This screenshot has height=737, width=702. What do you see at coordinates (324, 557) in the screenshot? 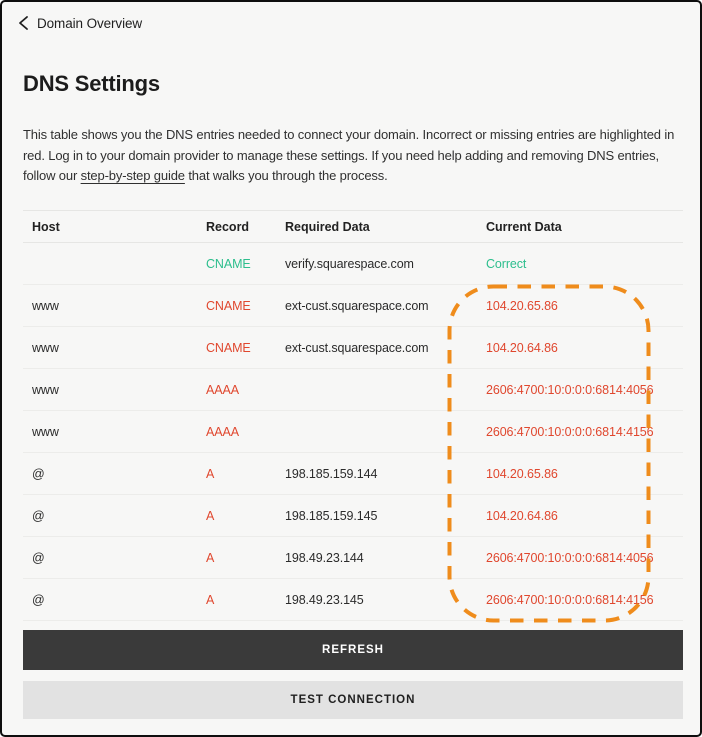
I see `required-data-cell: 198.49.23.144` at bounding box center [324, 557].